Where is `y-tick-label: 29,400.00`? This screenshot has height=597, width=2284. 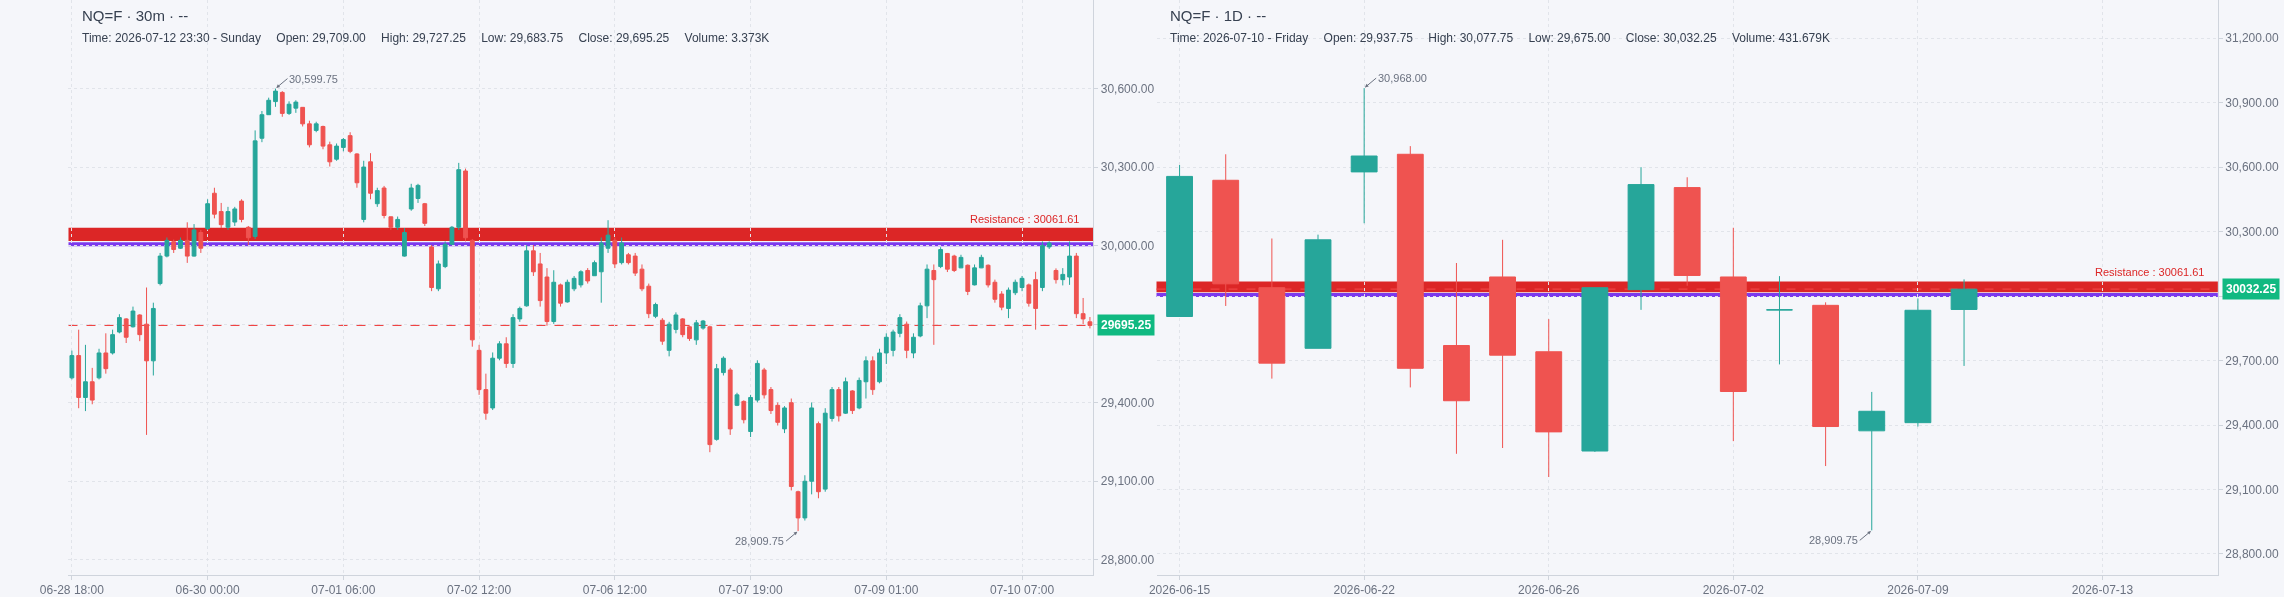
y-tick-label: 29,400.00 is located at coordinates (2252, 425).